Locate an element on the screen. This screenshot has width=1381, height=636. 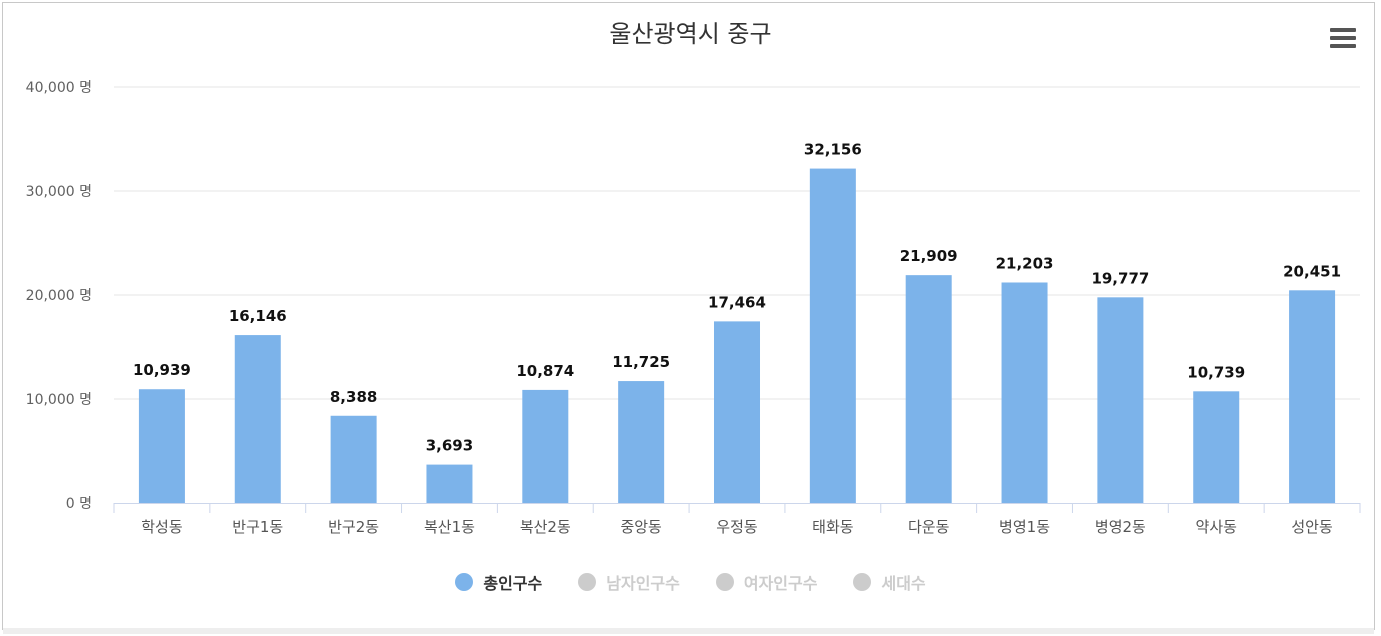
legend-item-male-population: 남자인구수 is located at coordinates (629, 582).